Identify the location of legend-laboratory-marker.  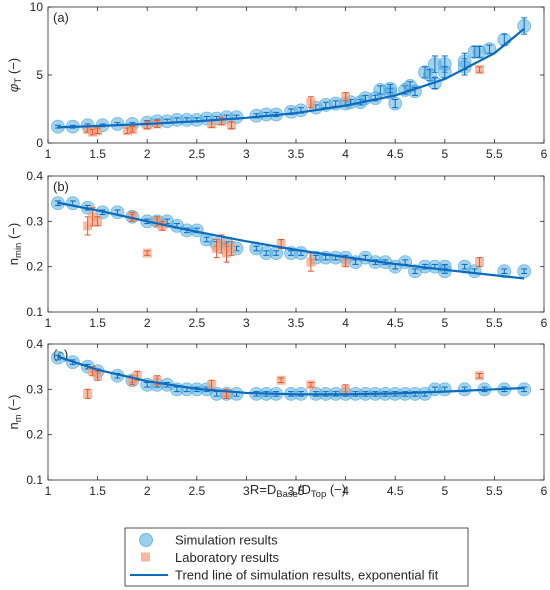
(145, 557).